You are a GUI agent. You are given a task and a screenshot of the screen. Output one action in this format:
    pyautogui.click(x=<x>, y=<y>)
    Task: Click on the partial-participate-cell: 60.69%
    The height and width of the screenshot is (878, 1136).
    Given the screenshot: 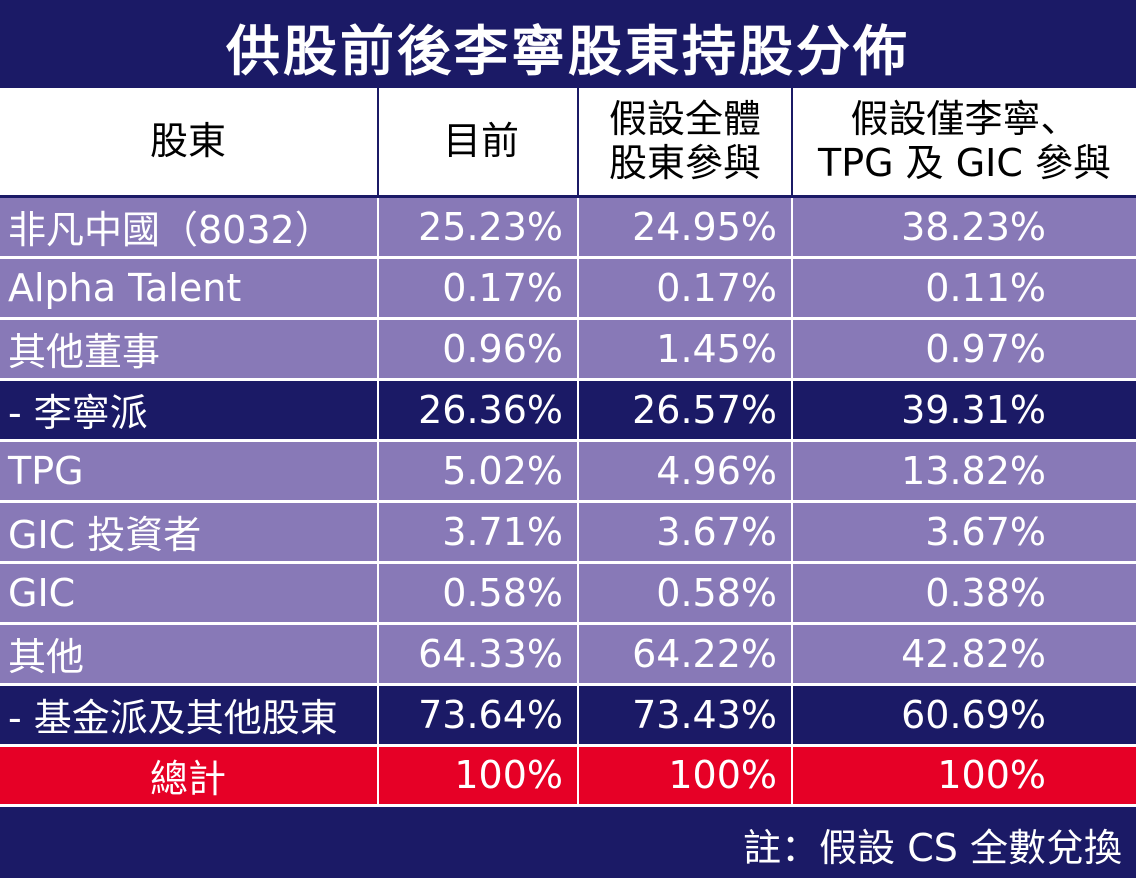 What is the action you would take?
    pyautogui.click(x=963, y=715)
    